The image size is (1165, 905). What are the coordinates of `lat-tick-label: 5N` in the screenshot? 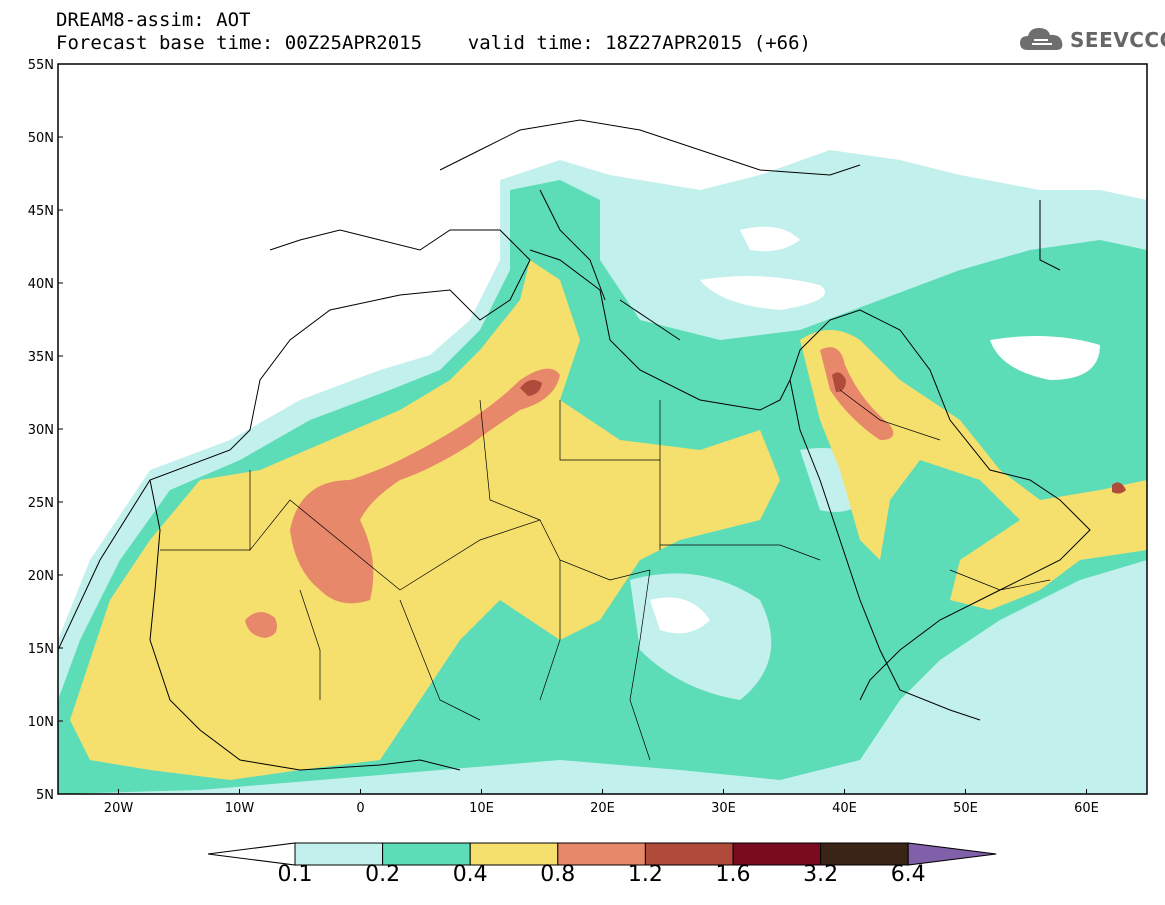 It's located at (45, 795).